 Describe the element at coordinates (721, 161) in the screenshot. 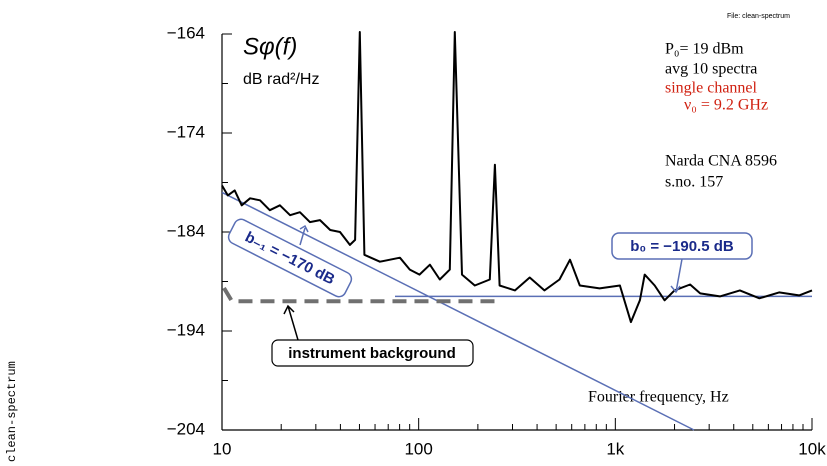

I see `note: Narda CNA 8596` at that location.